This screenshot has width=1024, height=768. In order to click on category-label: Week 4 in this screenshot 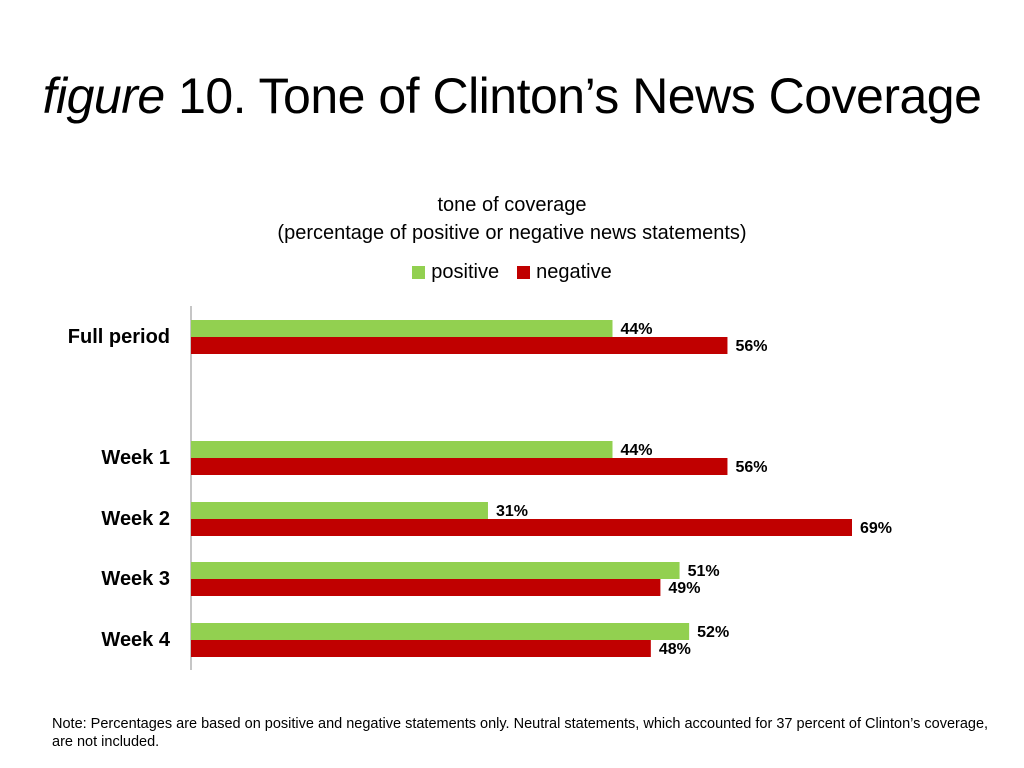, I will do `click(135, 640)`.